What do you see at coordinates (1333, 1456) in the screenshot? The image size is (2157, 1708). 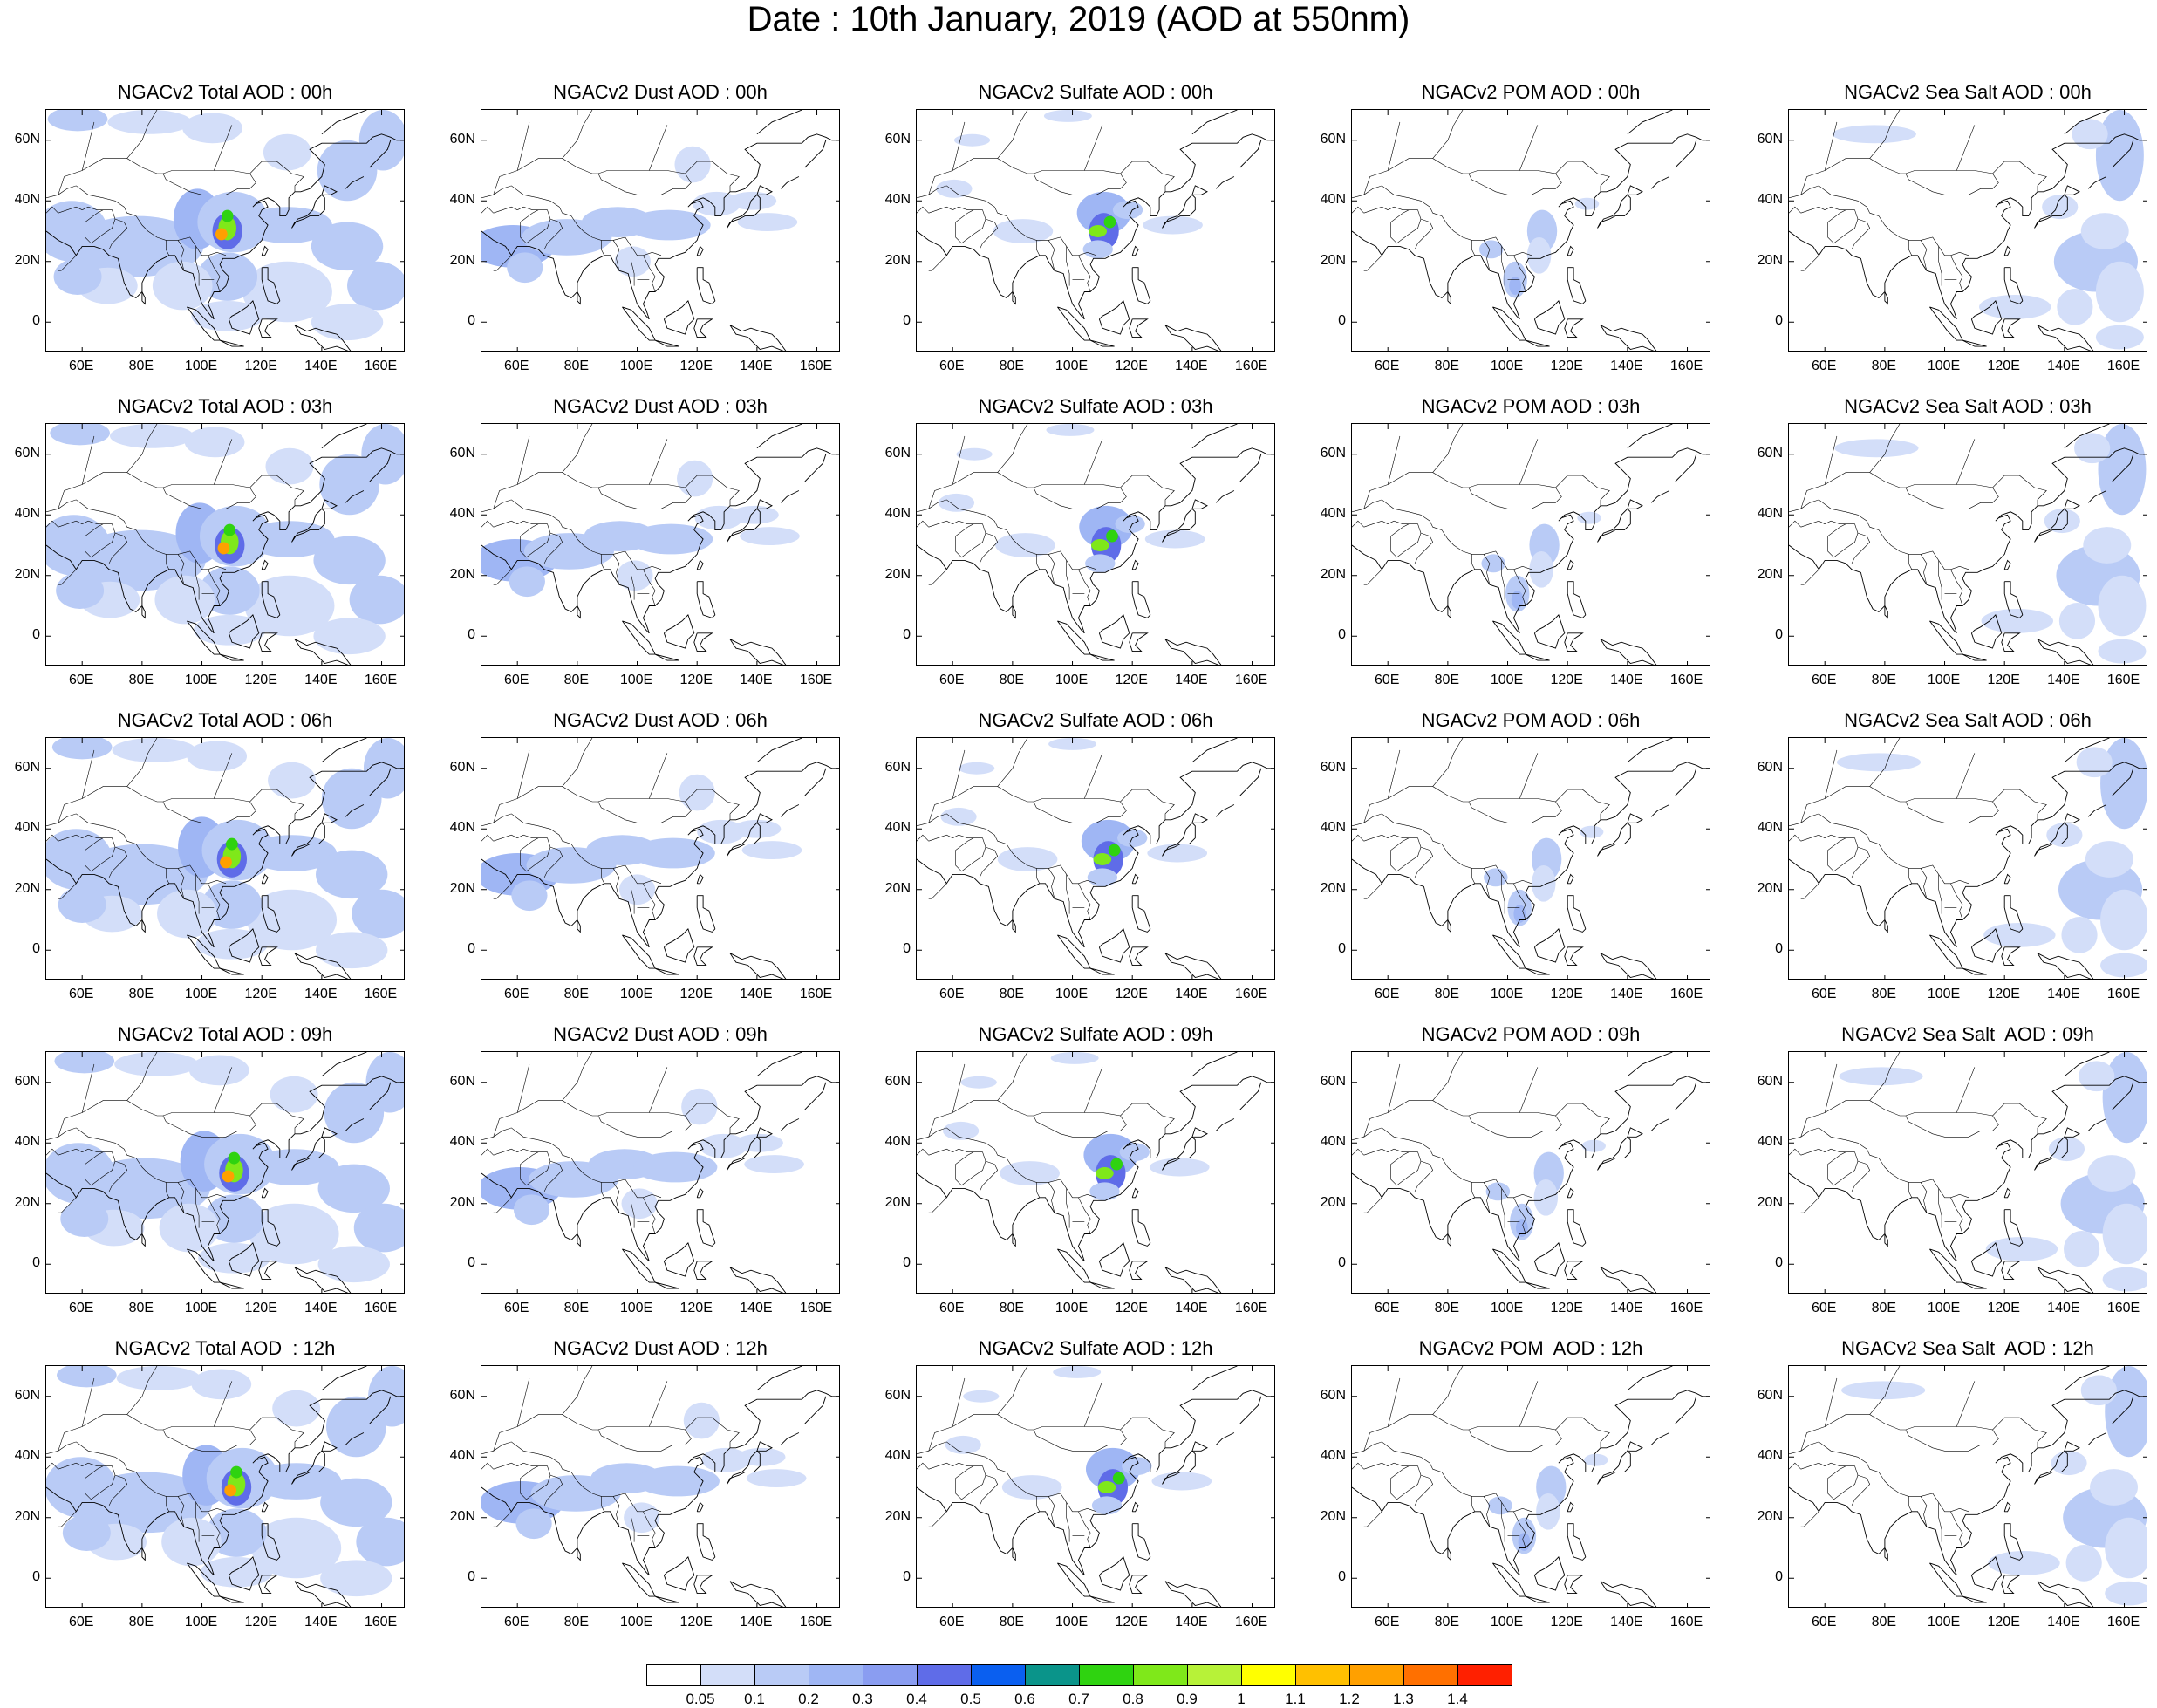 I see `lat-tick-label: 40N` at bounding box center [1333, 1456].